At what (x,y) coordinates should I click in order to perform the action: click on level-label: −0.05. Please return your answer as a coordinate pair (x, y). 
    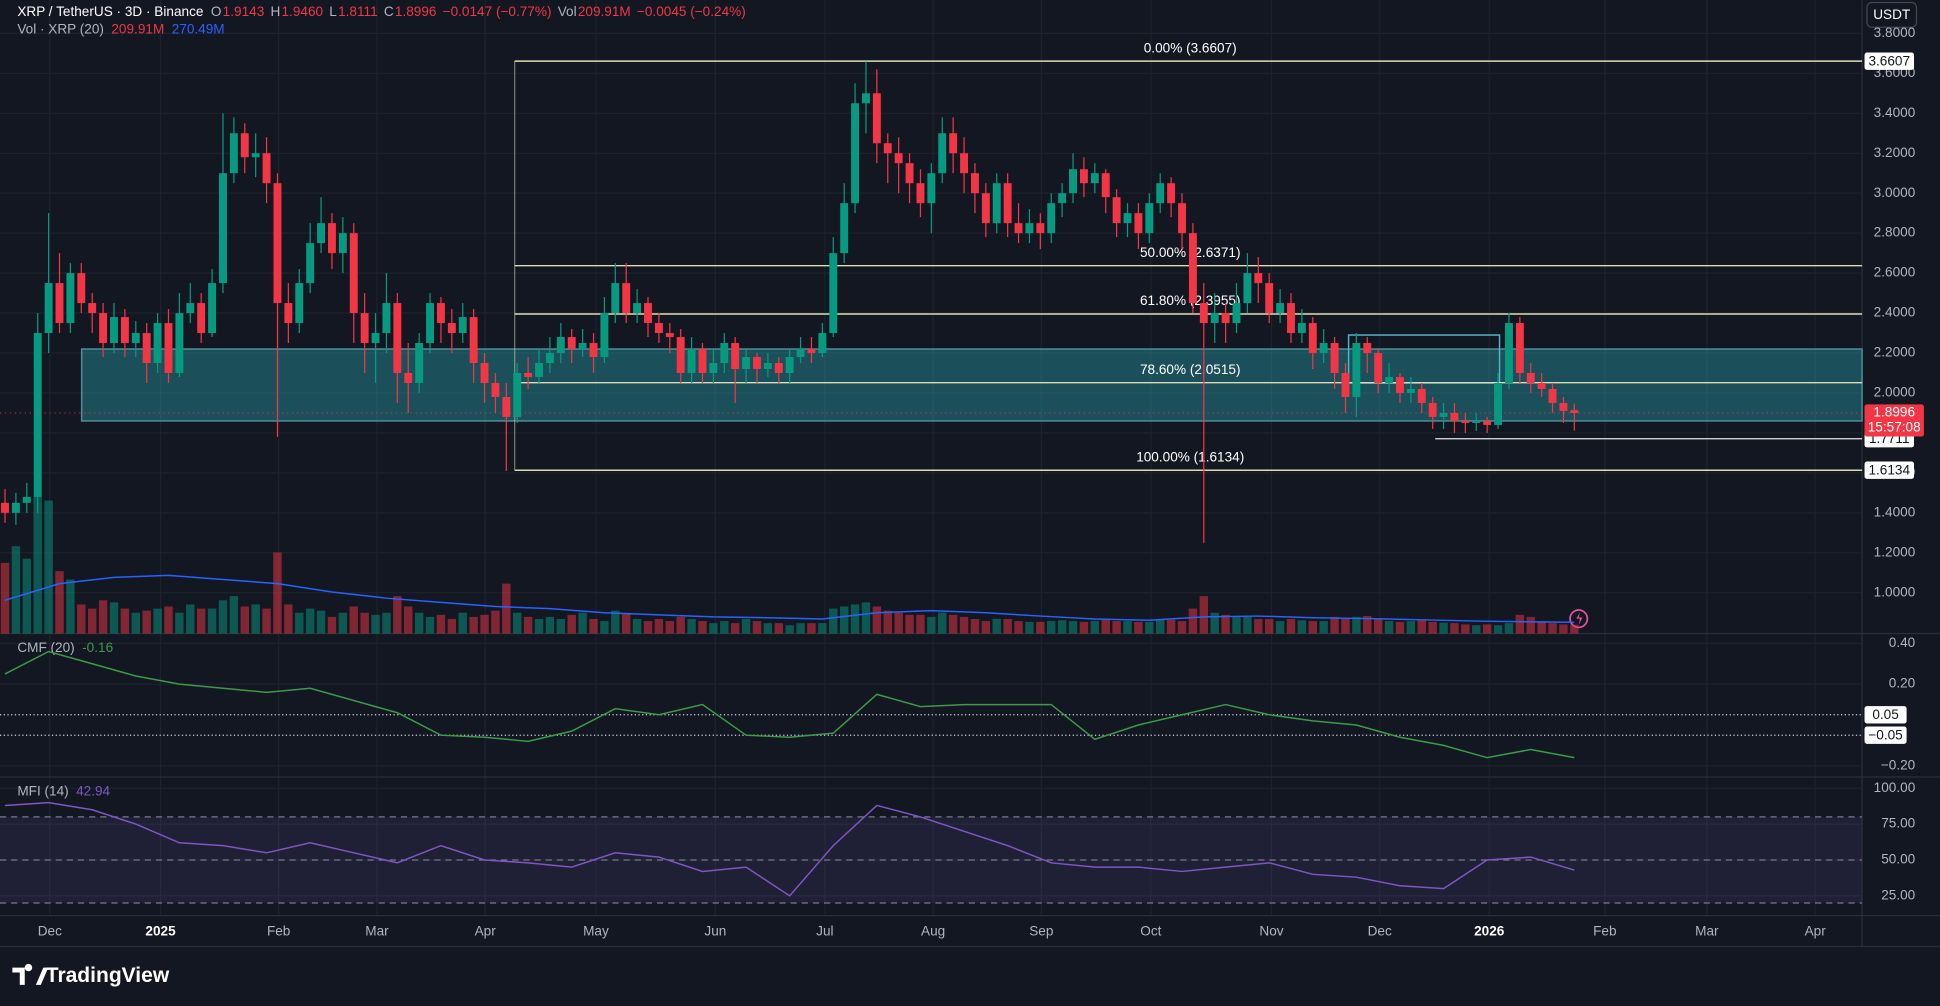
    Looking at the image, I should click on (1885, 734).